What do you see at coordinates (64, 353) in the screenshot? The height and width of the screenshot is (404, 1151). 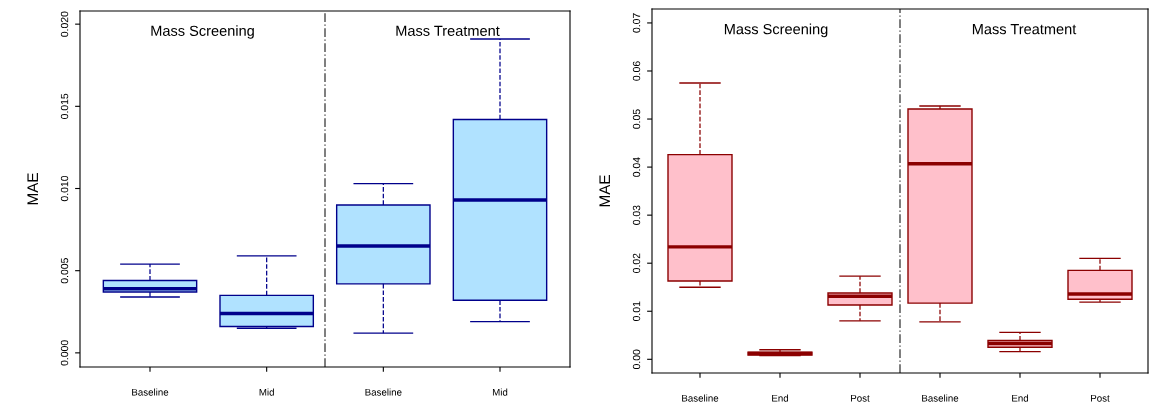 I see `y-tick-label: 0.000` at bounding box center [64, 353].